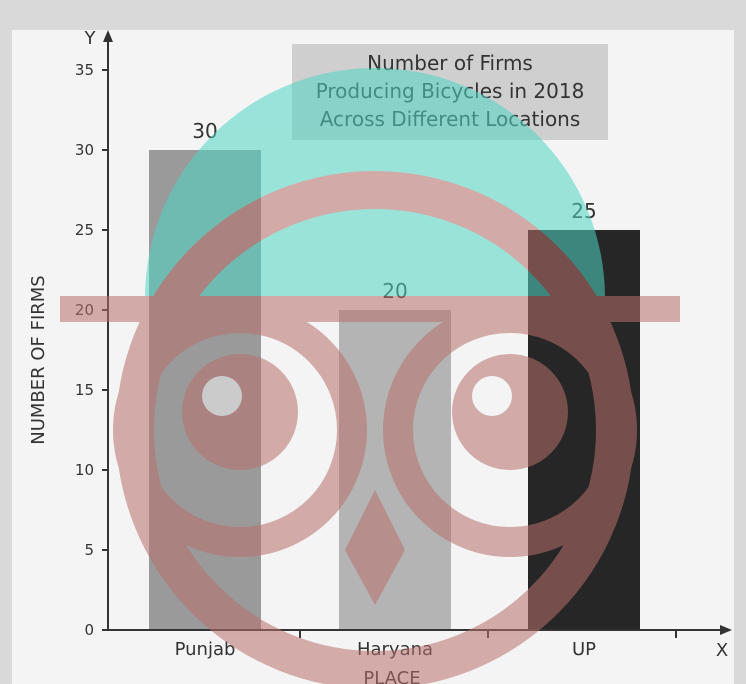  Describe the element at coordinates (492, 396) in the screenshot. I see `watermark-right-eye-shine` at that location.